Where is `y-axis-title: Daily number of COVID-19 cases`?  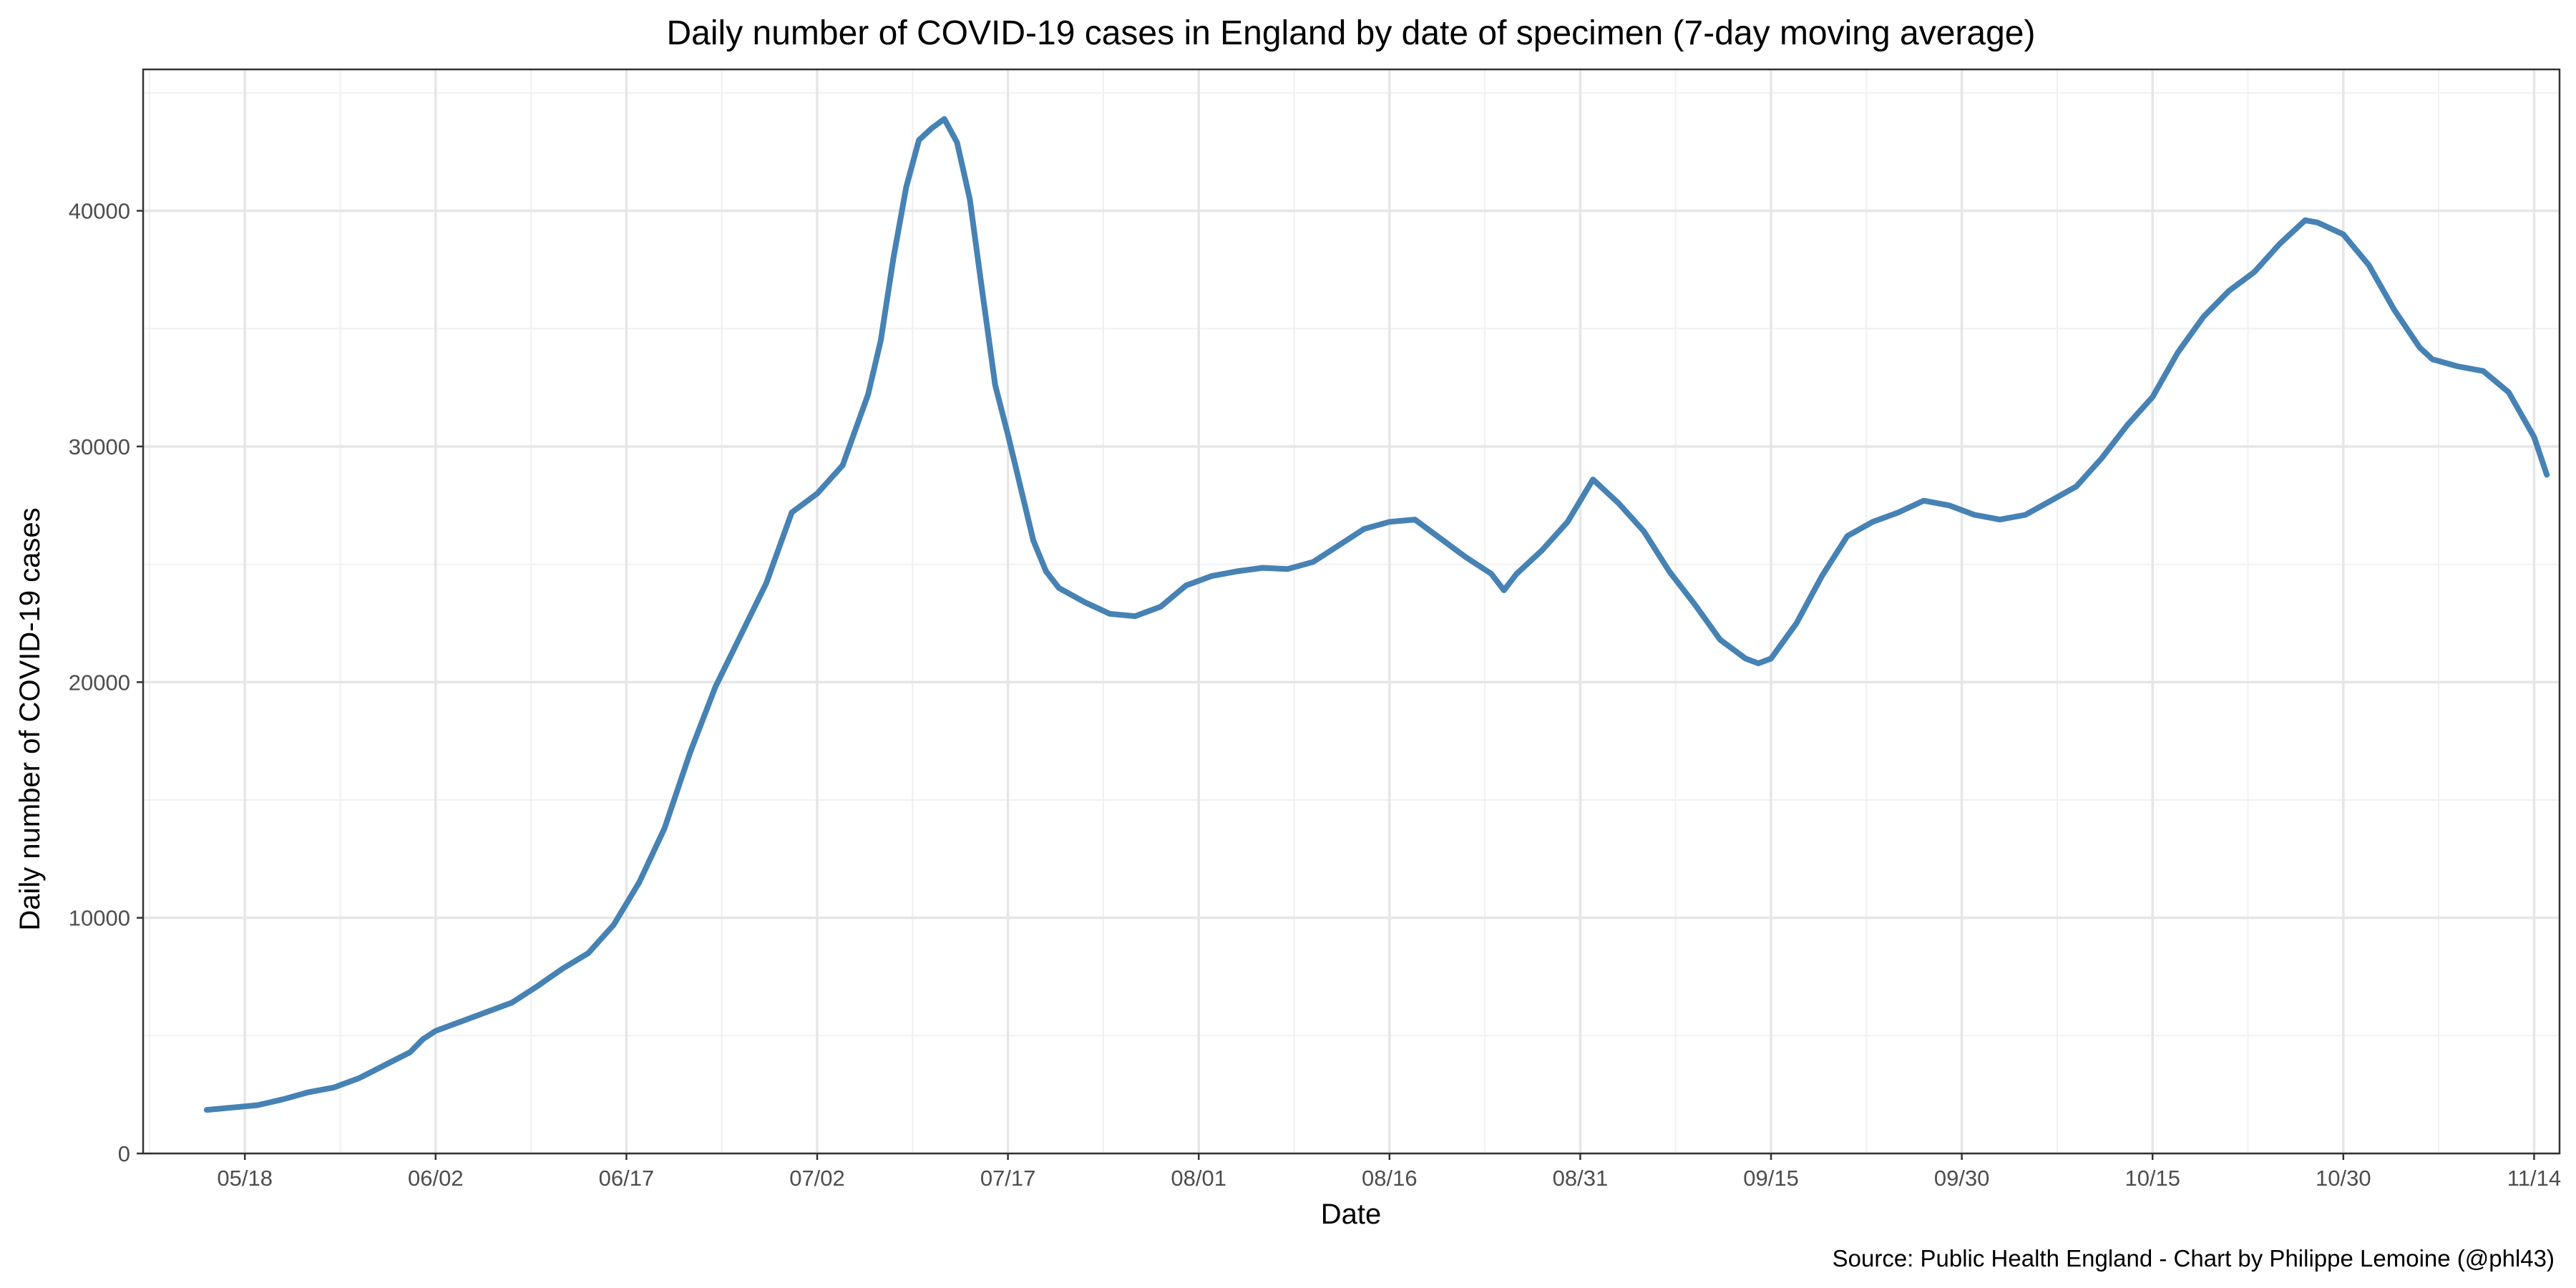 y-axis-title: Daily number of COVID-19 cases is located at coordinates (30, 718).